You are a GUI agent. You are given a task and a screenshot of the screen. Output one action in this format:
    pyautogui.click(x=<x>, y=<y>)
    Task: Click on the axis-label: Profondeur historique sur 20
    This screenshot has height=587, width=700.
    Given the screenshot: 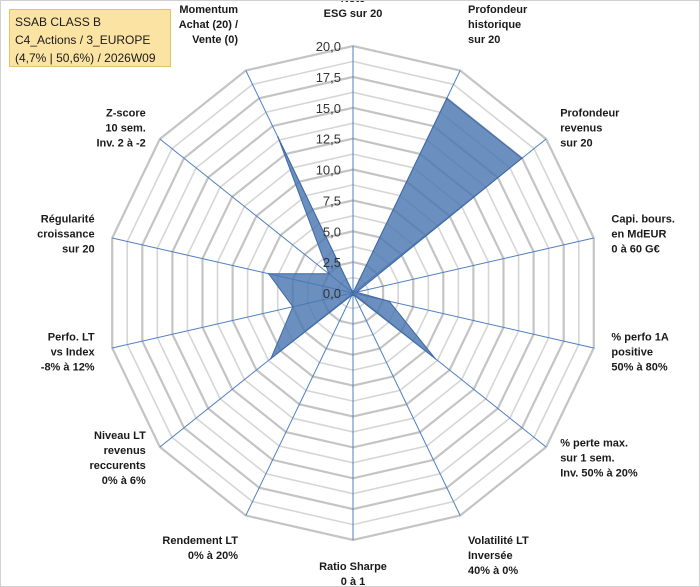 What is the action you would take?
    pyautogui.click(x=498, y=25)
    